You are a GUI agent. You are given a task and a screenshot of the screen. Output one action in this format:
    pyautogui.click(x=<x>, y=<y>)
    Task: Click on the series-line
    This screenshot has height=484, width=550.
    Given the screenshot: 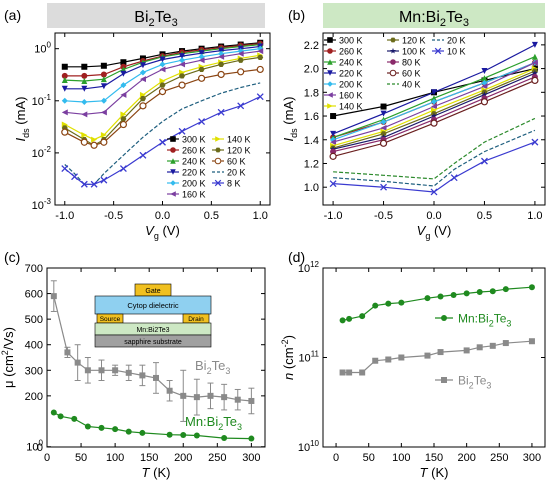 What is the action you would take?
    pyautogui.click(x=152, y=348)
    